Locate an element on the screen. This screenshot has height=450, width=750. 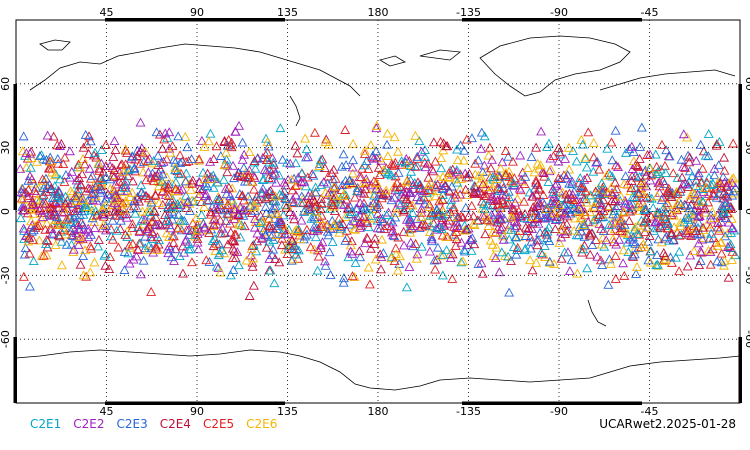
lat-tick-label: -60 is located at coordinates (6, 339).